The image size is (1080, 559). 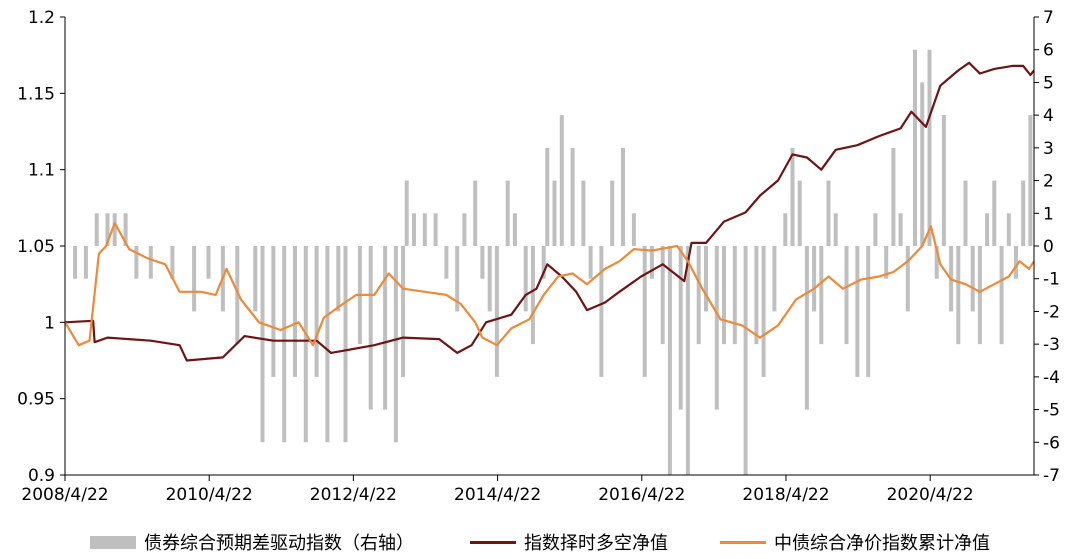 What do you see at coordinates (785, 495) in the screenshot?
I see `x-tick-label-5: 2018/4/22` at bounding box center [785, 495].